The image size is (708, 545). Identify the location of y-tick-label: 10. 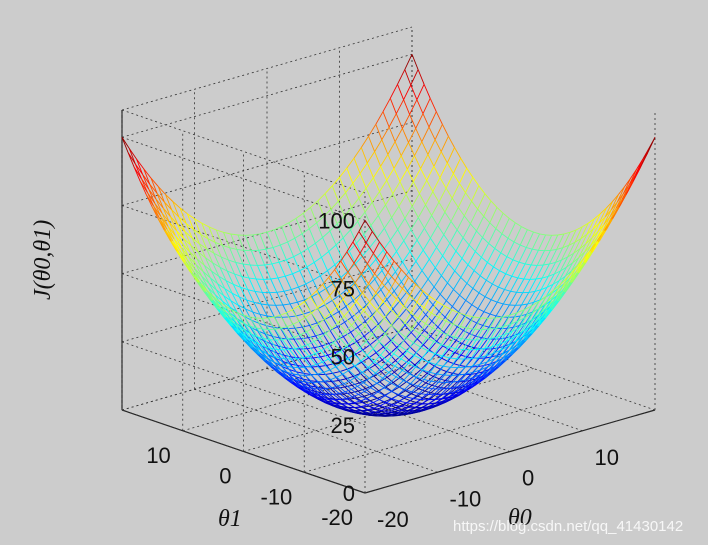
(158, 455).